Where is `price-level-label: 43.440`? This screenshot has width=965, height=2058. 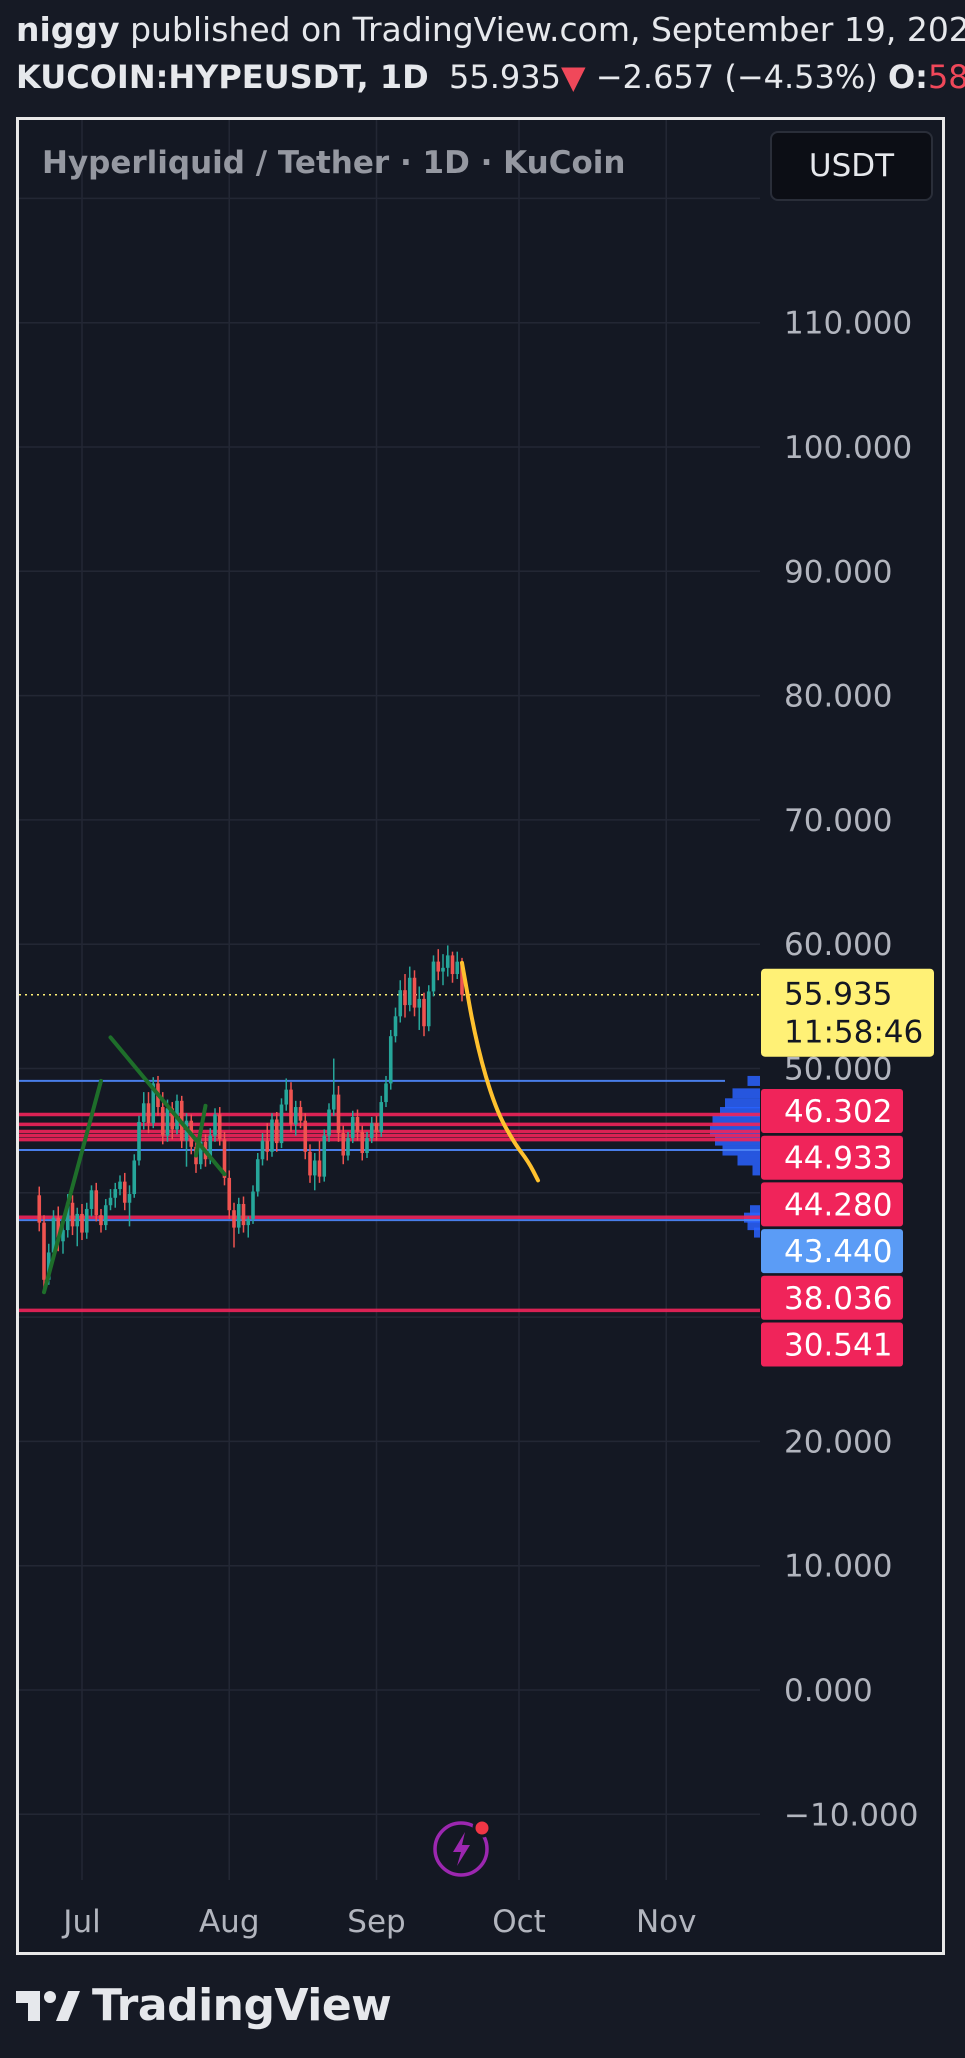 price-level-label: 43.440 is located at coordinates (838, 1252).